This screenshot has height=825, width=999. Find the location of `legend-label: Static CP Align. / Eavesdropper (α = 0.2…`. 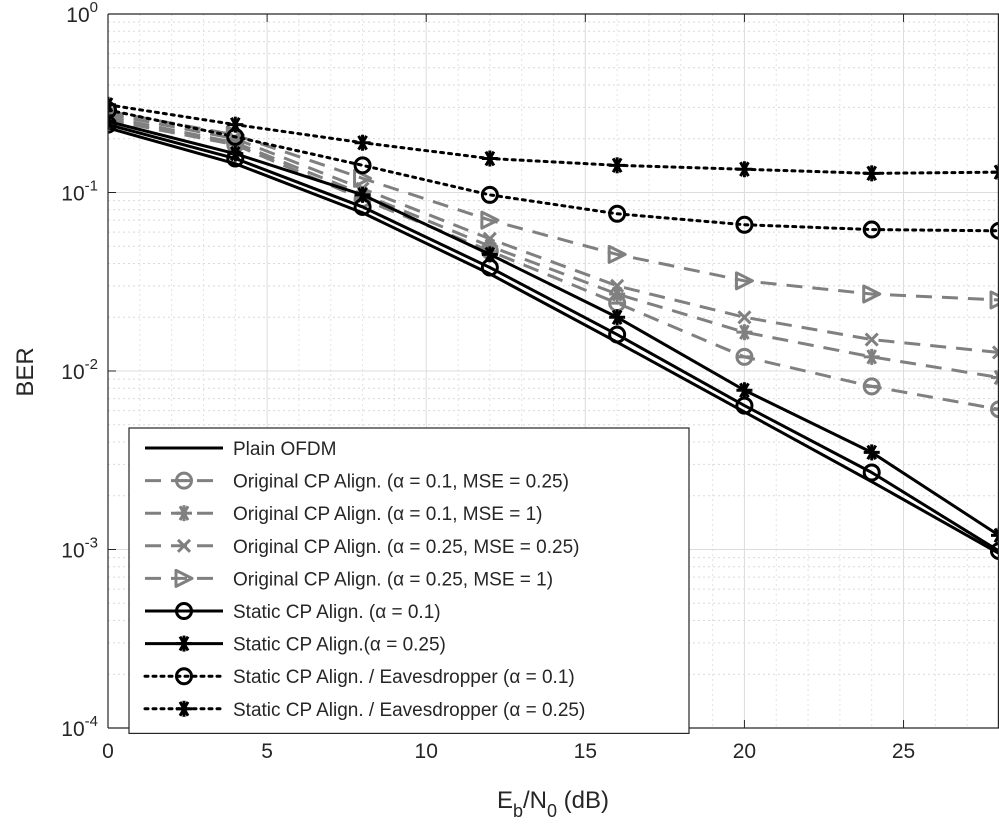

legend-label: Static CP Align. / Eavesdropper (α = 0.2… is located at coordinates (409, 710).